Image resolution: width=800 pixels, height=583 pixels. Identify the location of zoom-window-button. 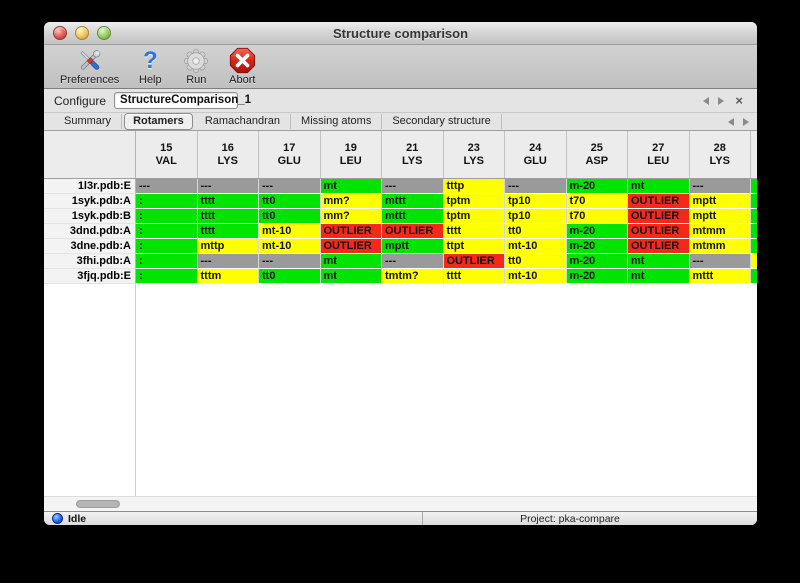
(104, 33).